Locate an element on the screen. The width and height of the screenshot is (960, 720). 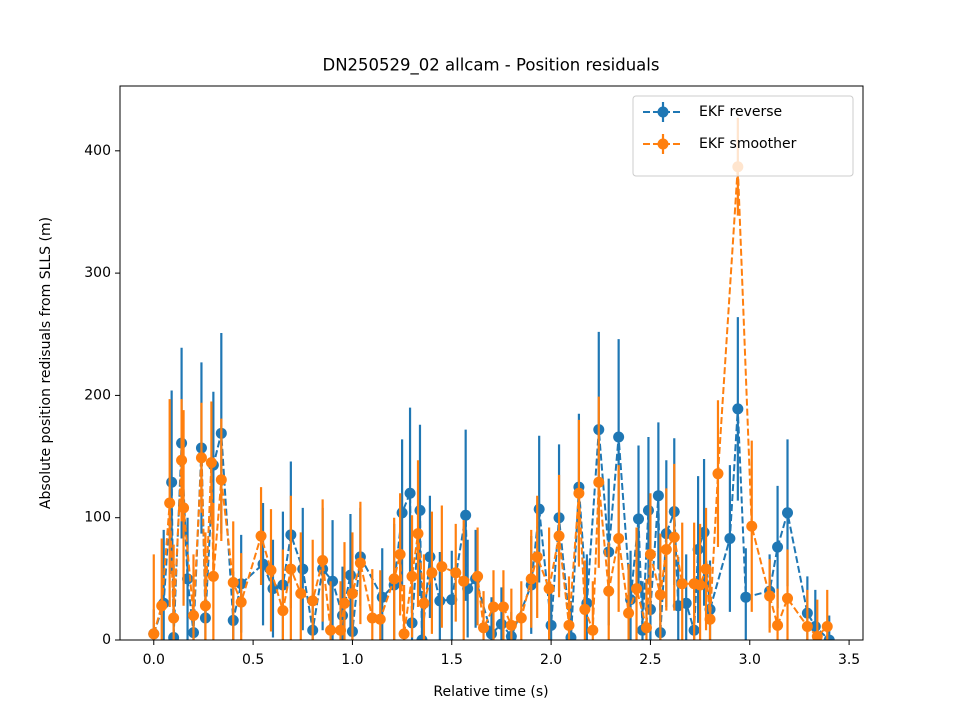
legend-marker is located at coordinates (663, 112).